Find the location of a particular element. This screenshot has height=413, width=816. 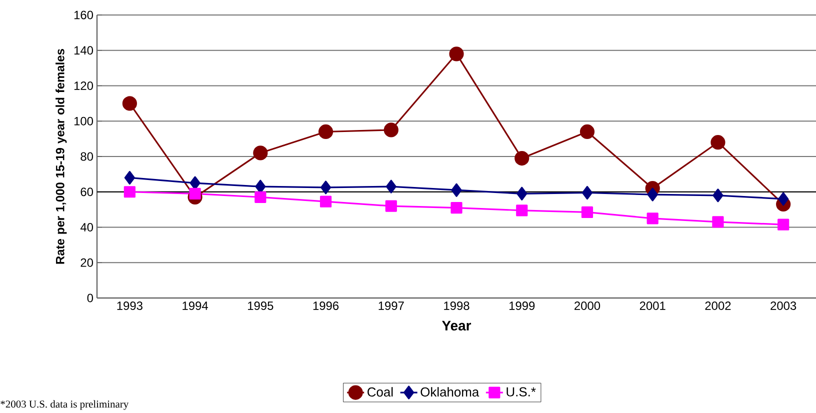

x-tick-label: 1999 is located at coordinates (522, 306).